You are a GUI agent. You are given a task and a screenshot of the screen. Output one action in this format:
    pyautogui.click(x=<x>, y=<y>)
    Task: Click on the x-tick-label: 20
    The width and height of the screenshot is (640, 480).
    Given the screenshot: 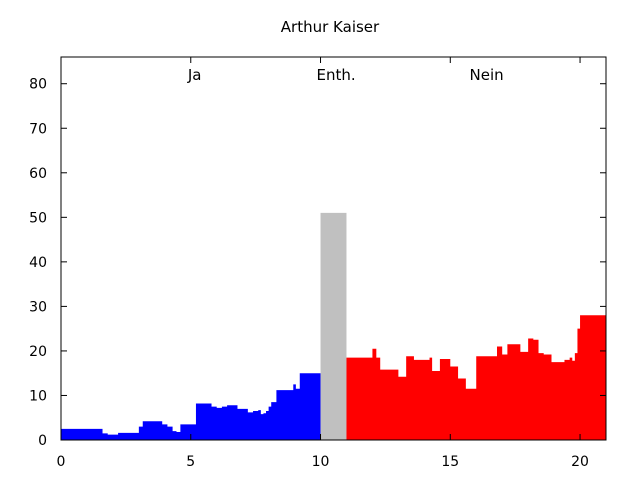 What is the action you would take?
    pyautogui.click(x=580, y=462)
    